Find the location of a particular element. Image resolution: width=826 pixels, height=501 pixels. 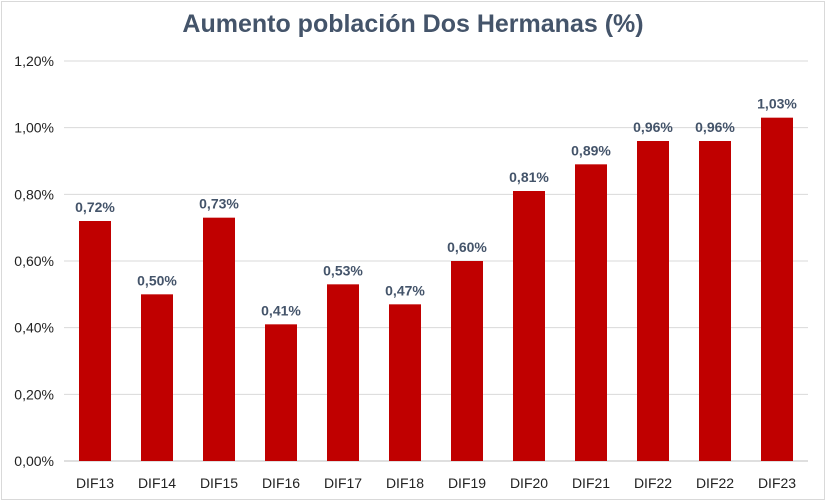

x-tick-label: DIF20 is located at coordinates (529, 483).